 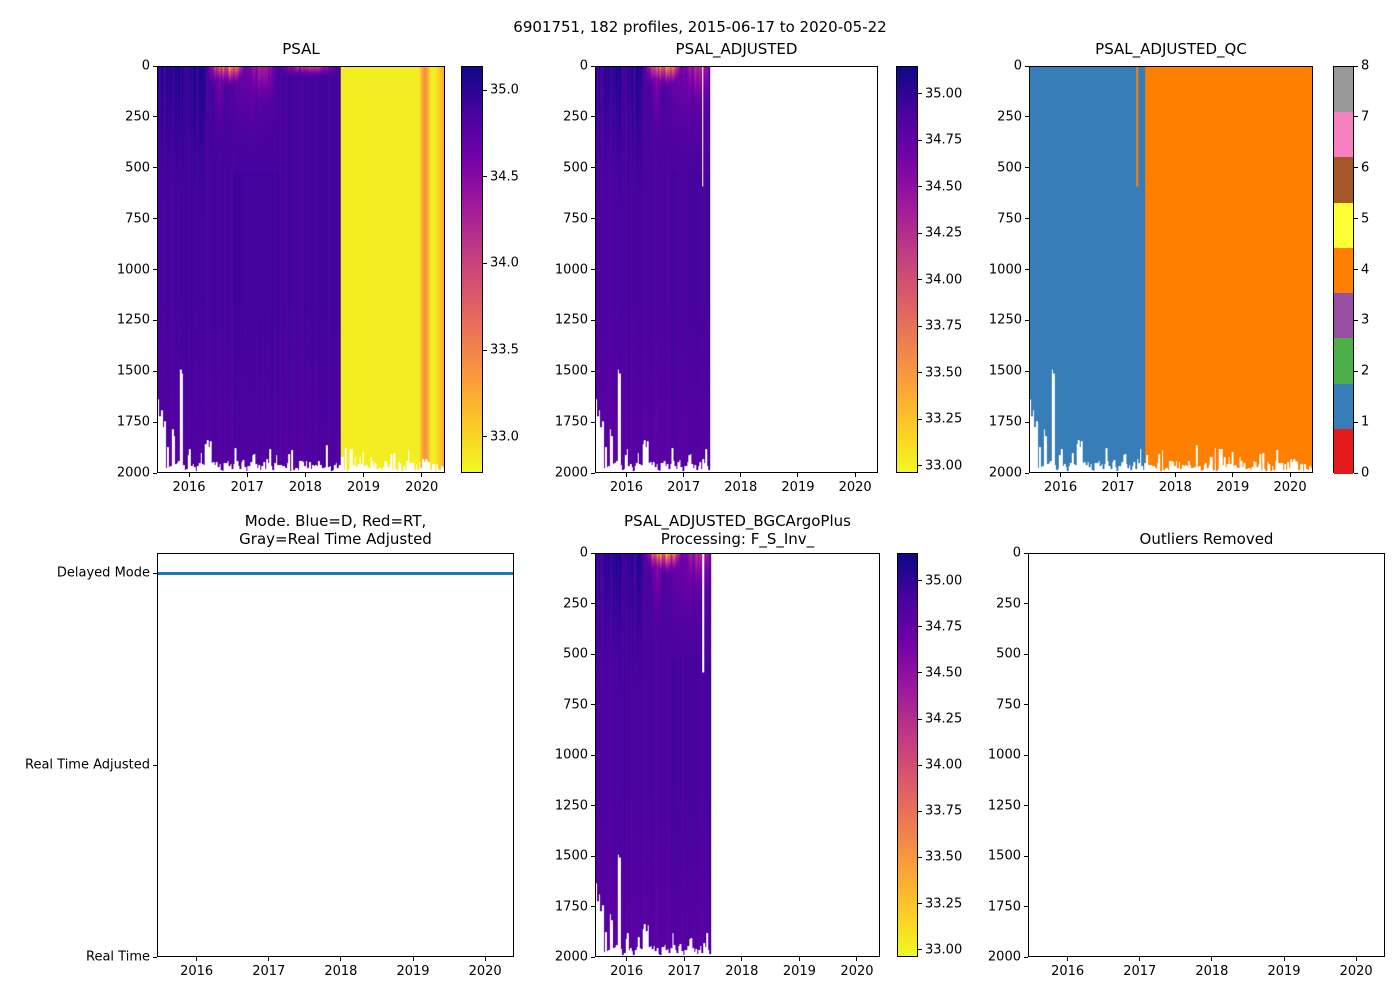 I want to click on colorbar-tick-label: 34.25, so click(x=944, y=233).